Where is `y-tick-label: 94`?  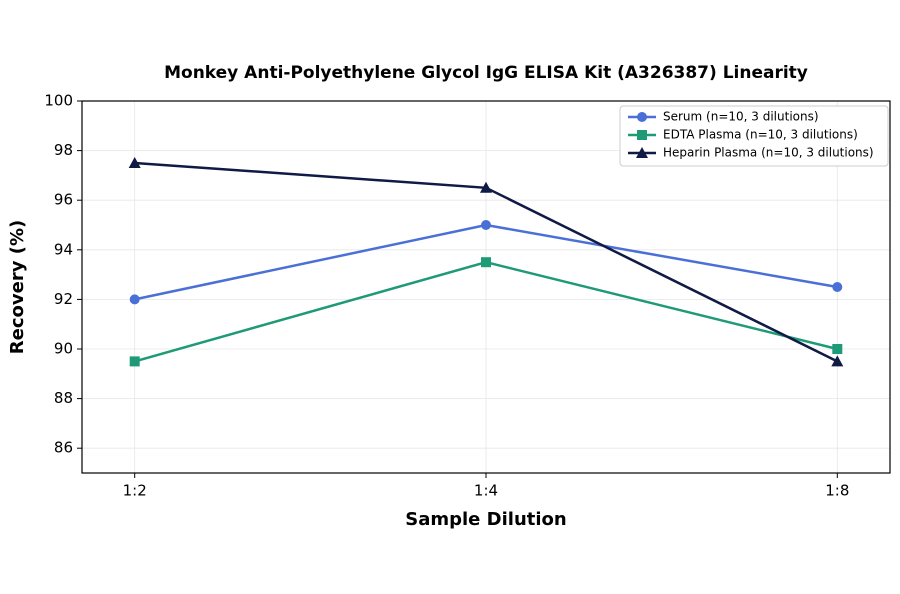
y-tick-label: 94 is located at coordinates (63, 249).